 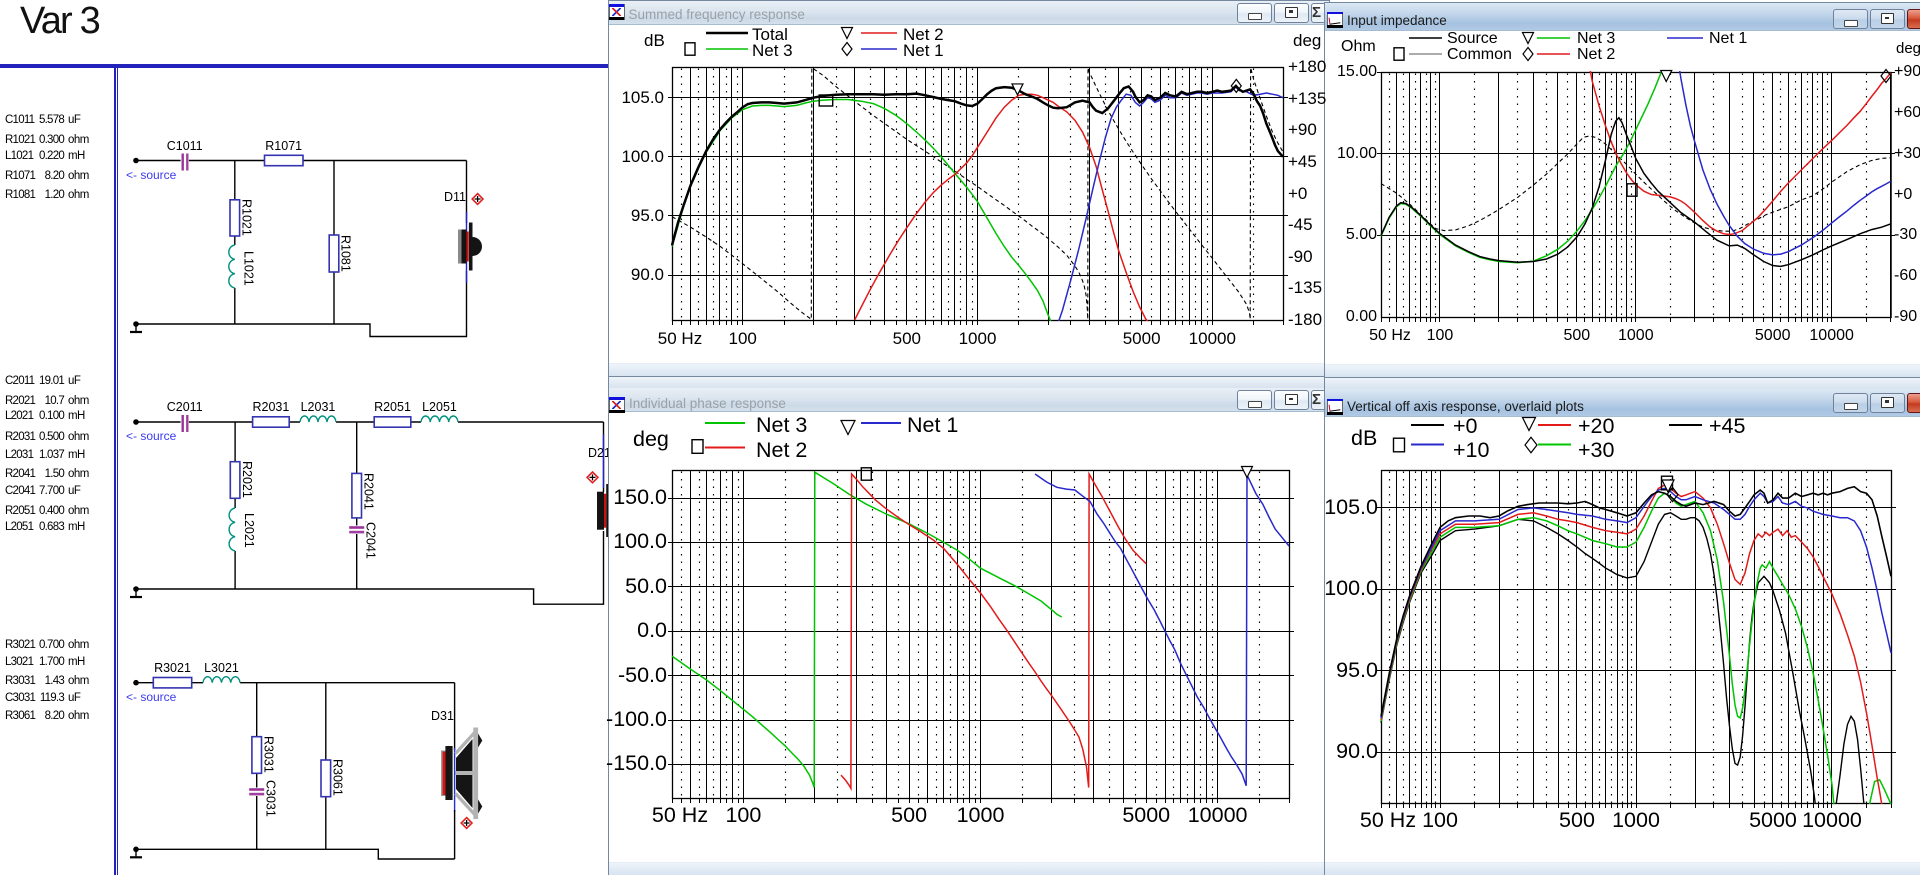 What do you see at coordinates (370, 540) in the screenshot?
I see `svg-text: C2041` at bounding box center [370, 540].